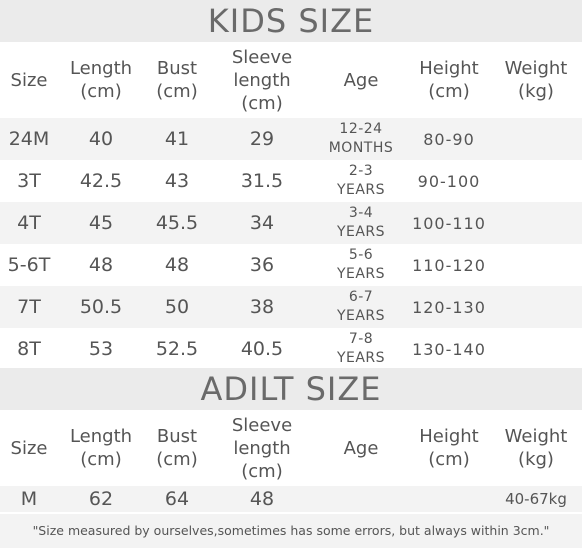 Image resolution: width=582 pixels, height=548 pixels. Describe the element at coordinates (101, 139) in the screenshot. I see `cell-length: 40` at that location.